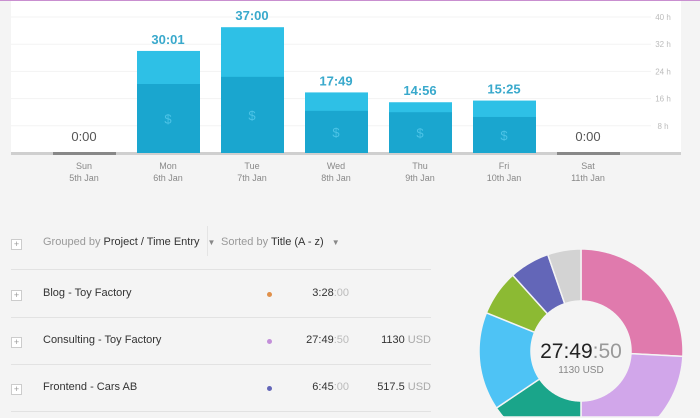  I want to click on amount: 1130 USD, so click(406, 340).